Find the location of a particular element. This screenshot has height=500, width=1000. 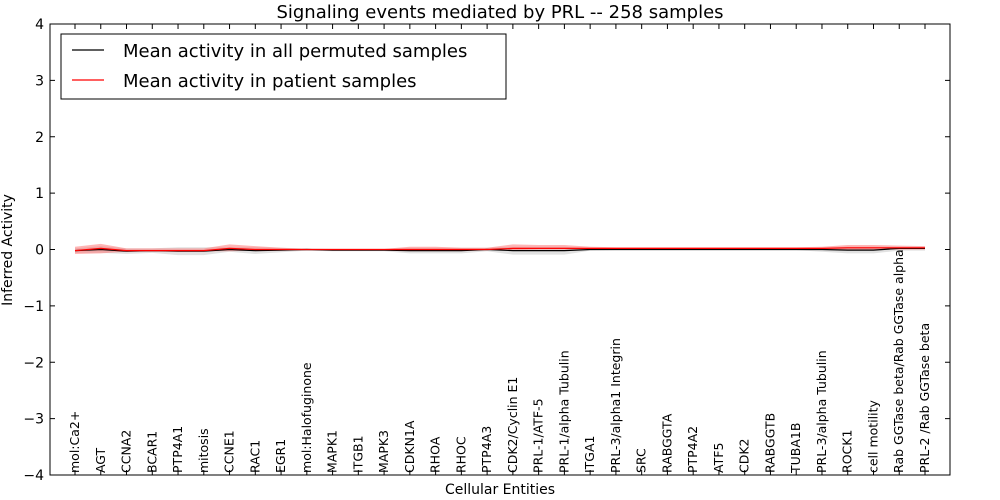

y-tick-label: 0 is located at coordinates (39, 251).